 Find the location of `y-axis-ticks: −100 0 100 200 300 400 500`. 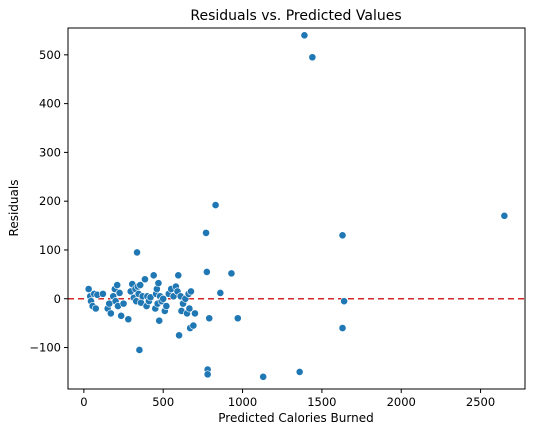

y-axis-ticks: −100 0 100 200 300 400 500 is located at coordinates (48, 201).